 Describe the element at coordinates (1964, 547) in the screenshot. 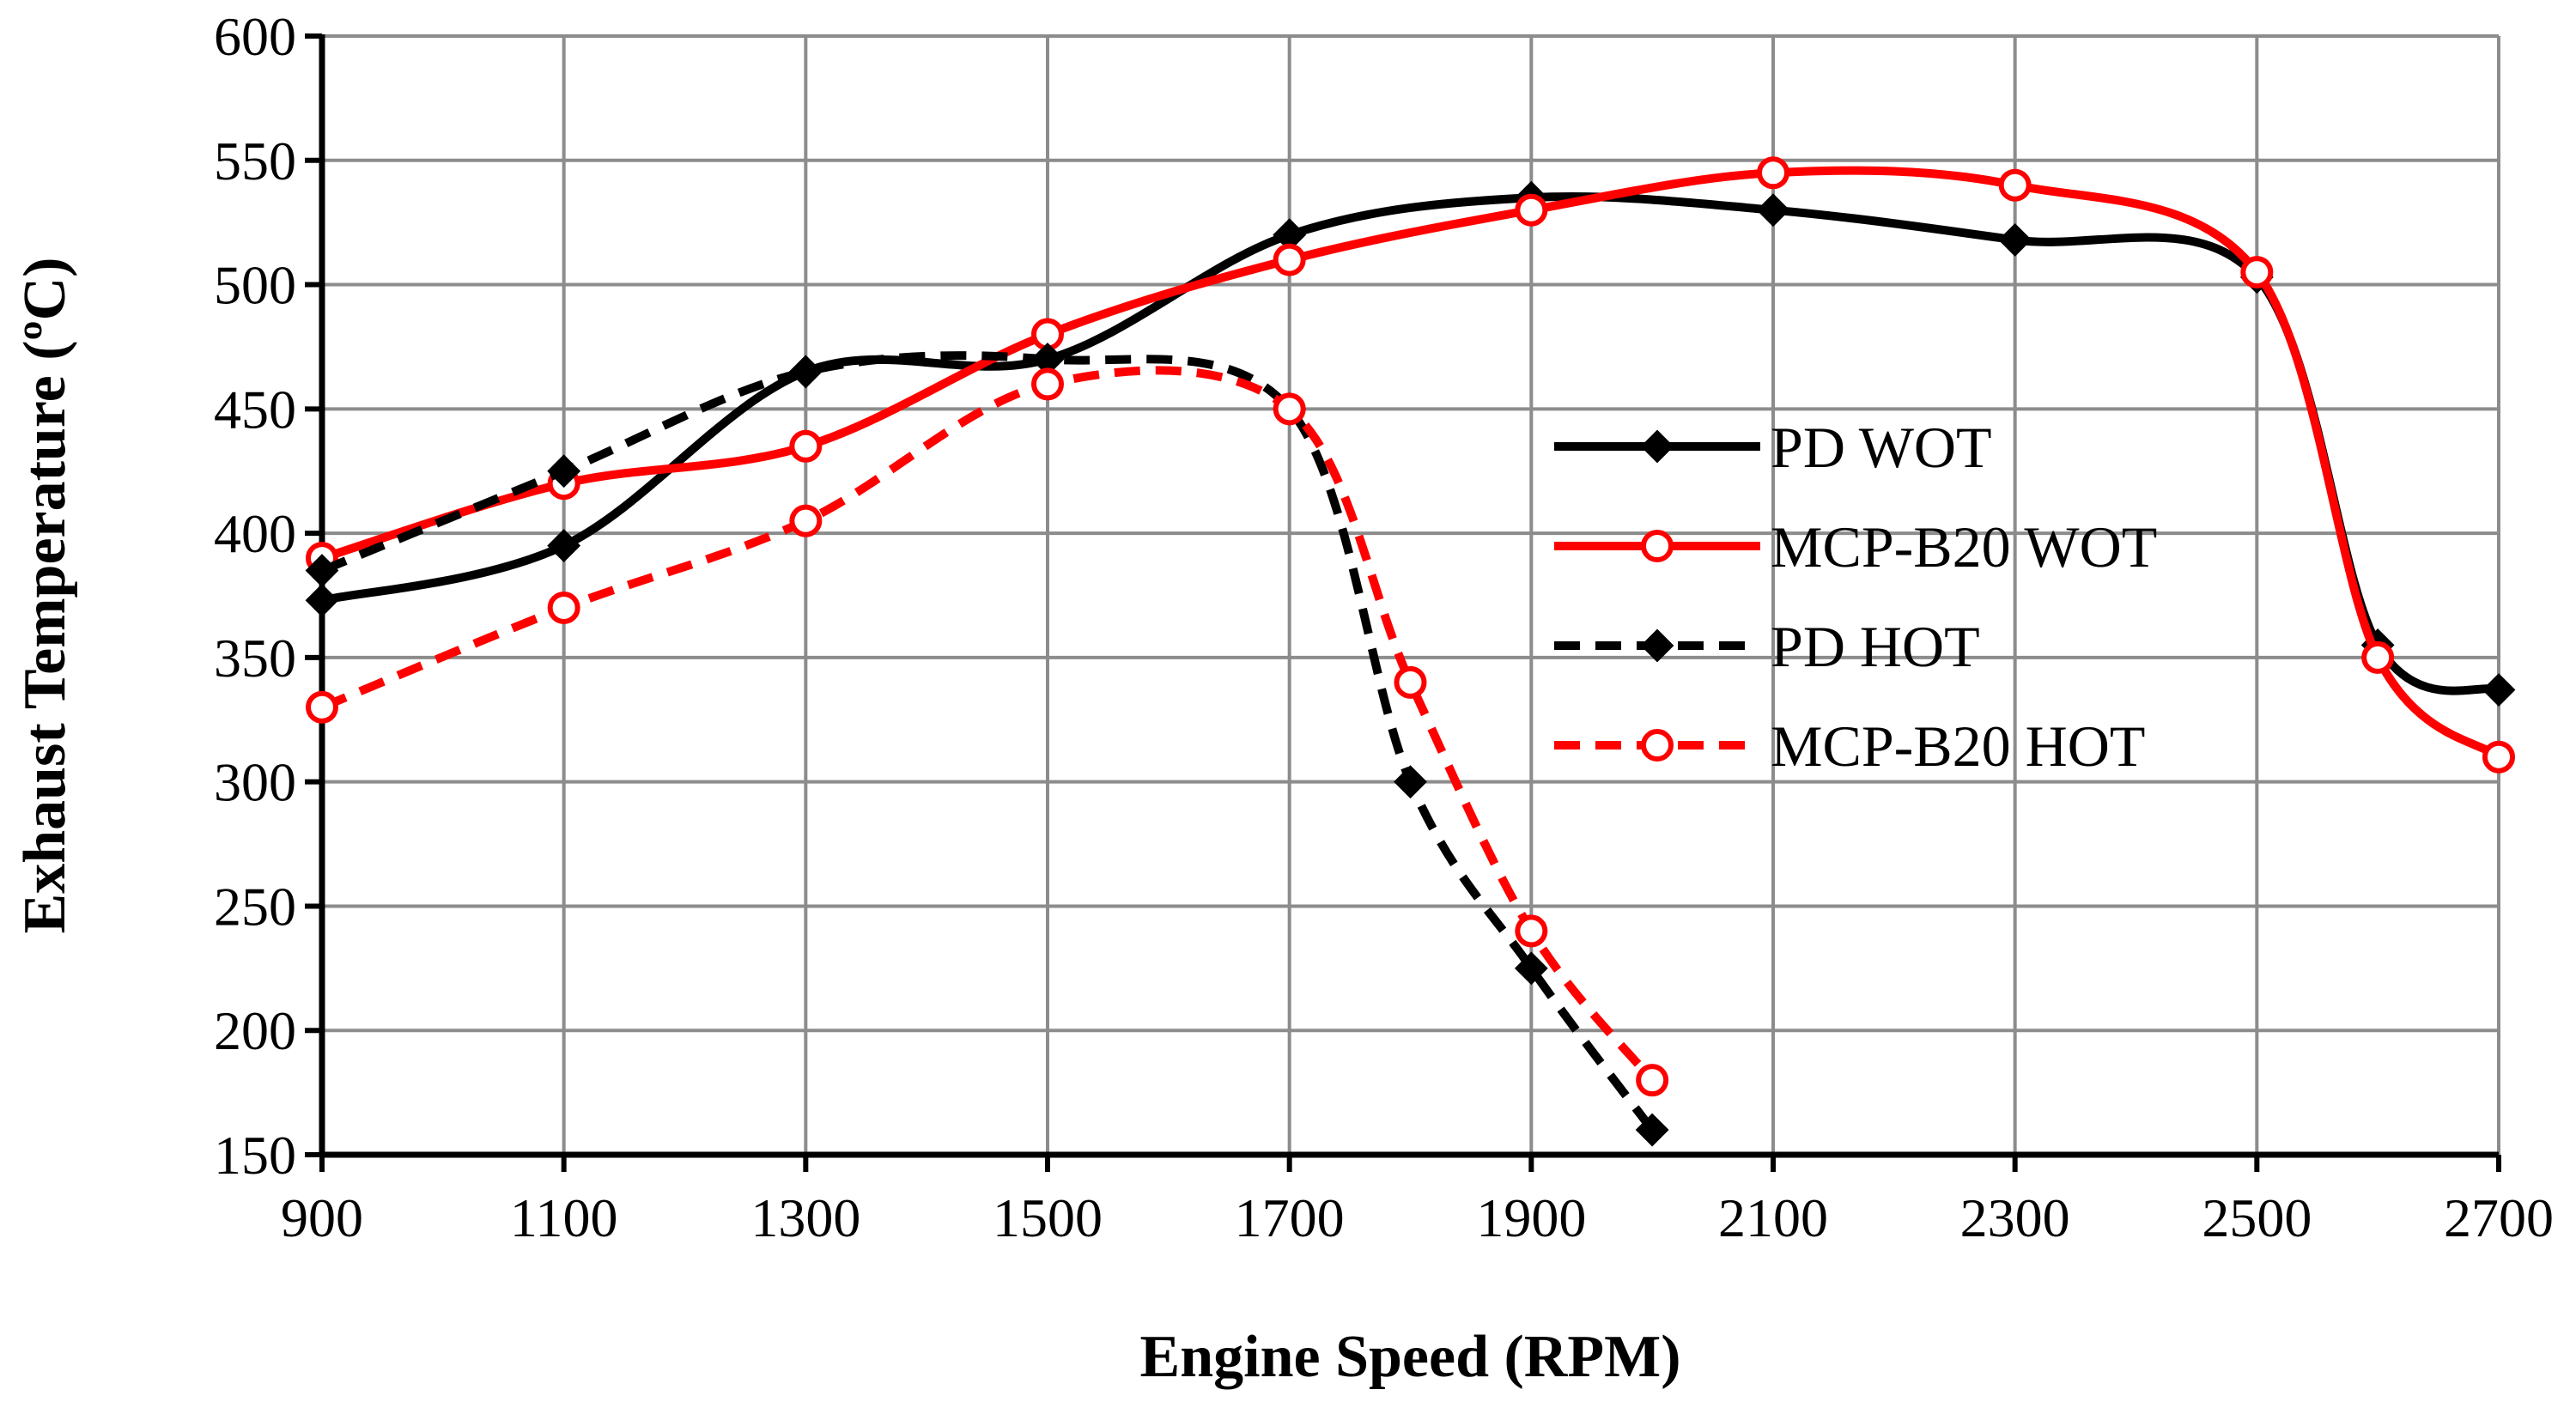

I see `legend-label: MCP-B20 WOT` at that location.